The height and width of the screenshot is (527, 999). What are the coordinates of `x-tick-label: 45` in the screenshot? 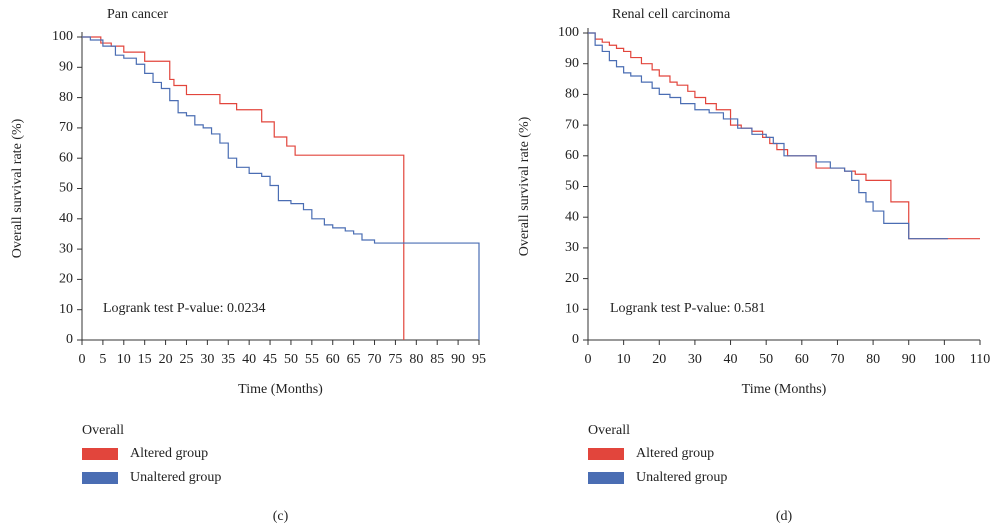 It's located at (270, 359).